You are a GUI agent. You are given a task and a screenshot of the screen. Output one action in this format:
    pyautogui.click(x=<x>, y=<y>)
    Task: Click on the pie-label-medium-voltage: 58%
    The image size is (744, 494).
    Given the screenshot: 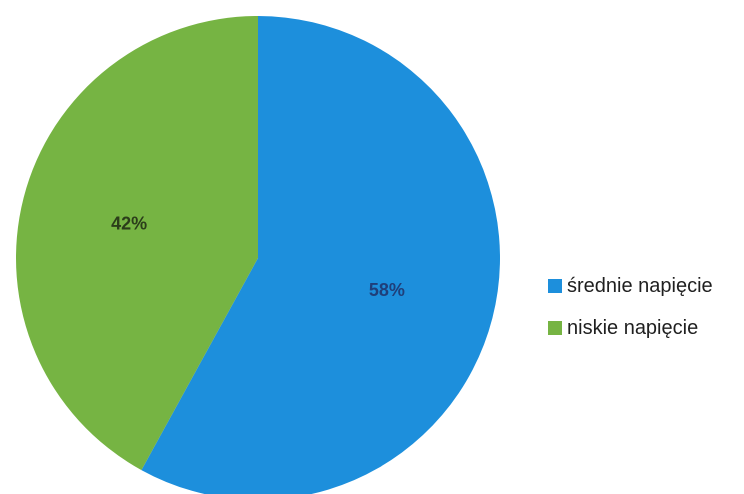 What is the action you would take?
    pyautogui.click(x=387, y=290)
    